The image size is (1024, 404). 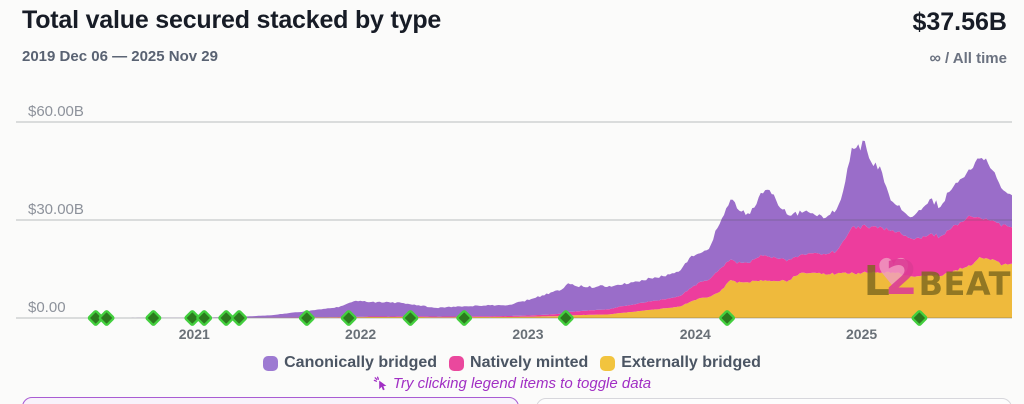 I want to click on external-color-swatch, so click(x=608, y=363).